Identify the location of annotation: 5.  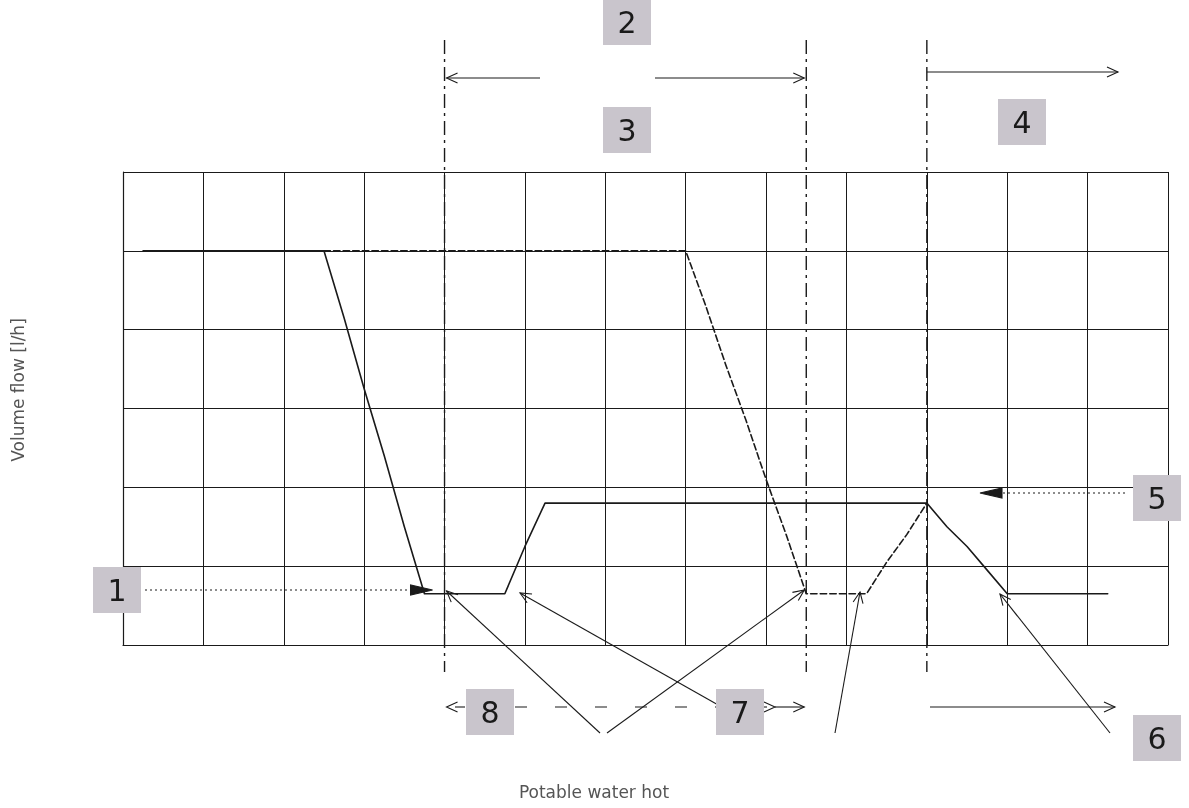
(1157, 498).